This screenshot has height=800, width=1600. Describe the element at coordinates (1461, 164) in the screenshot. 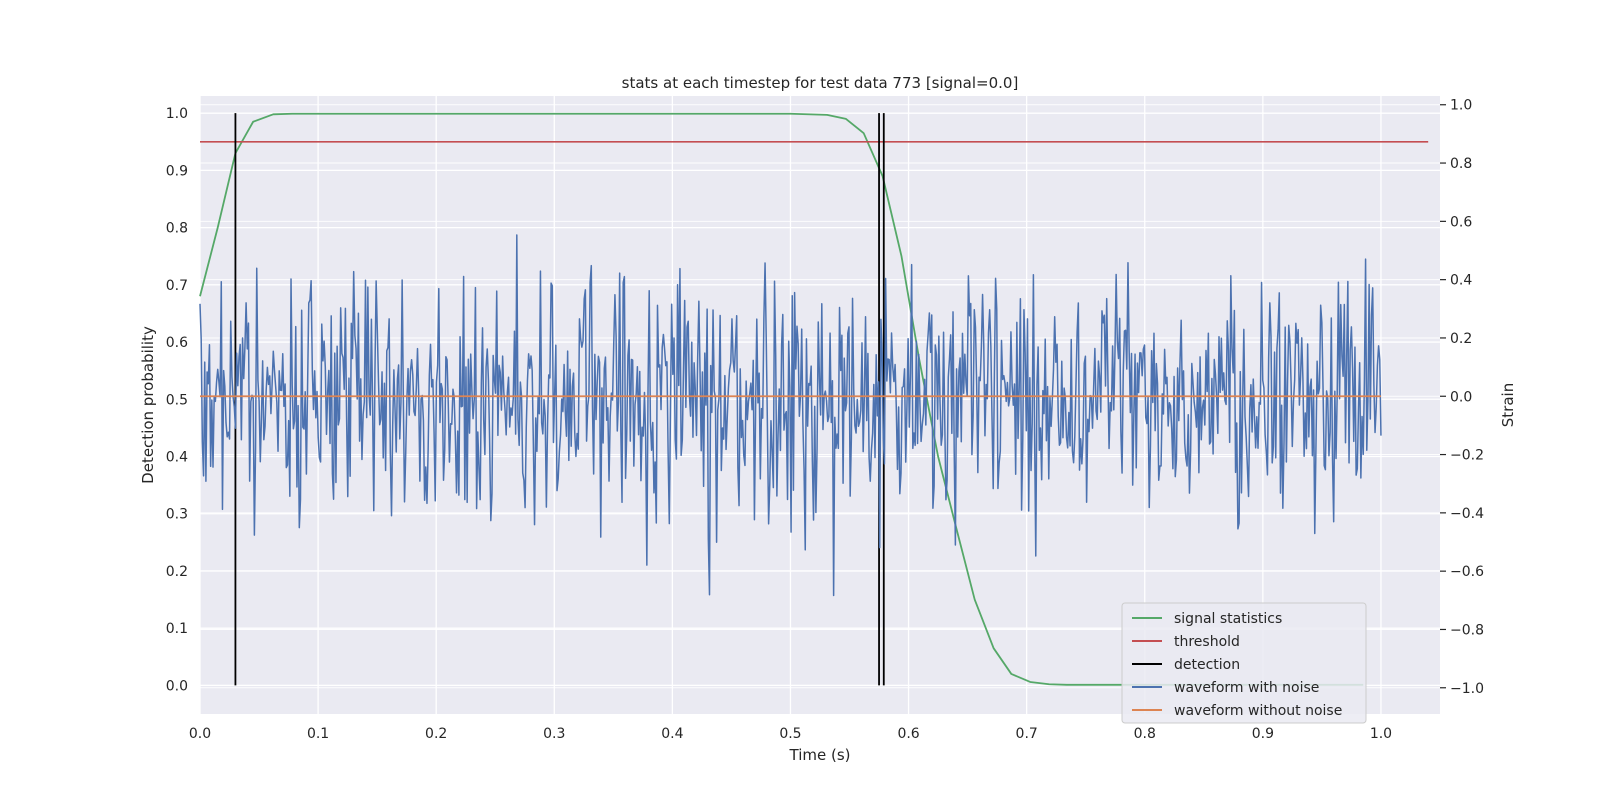

I see `y2-tick-label: 0.8` at that location.